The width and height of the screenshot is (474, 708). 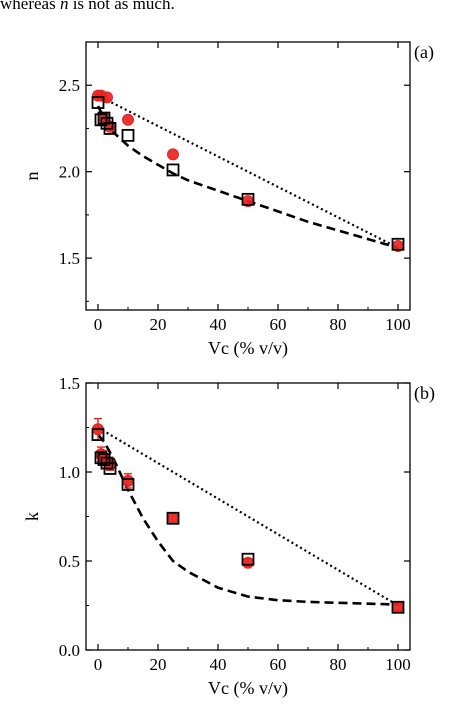 I want to click on panel-a-xtick-label: 80, so click(x=338, y=324).